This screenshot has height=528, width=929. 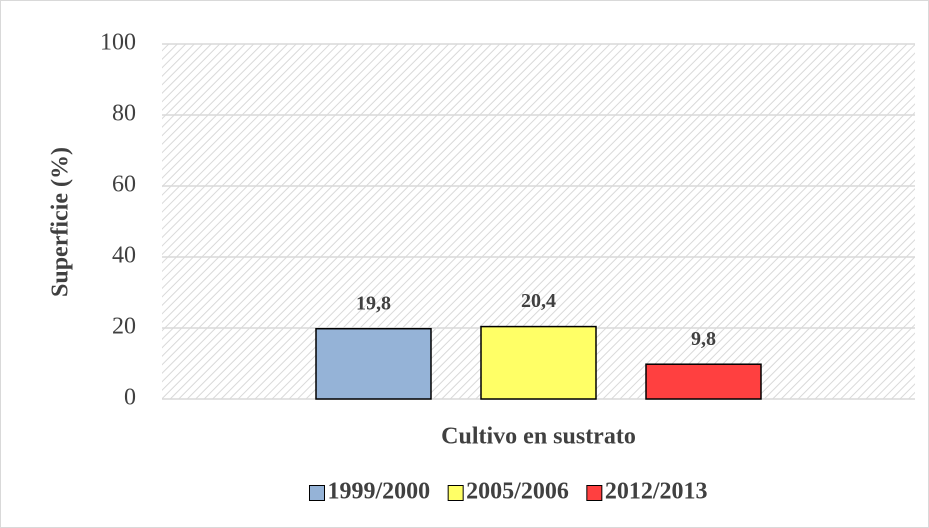 What do you see at coordinates (373, 303) in the screenshot?
I see `data-label: 19,8` at bounding box center [373, 303].